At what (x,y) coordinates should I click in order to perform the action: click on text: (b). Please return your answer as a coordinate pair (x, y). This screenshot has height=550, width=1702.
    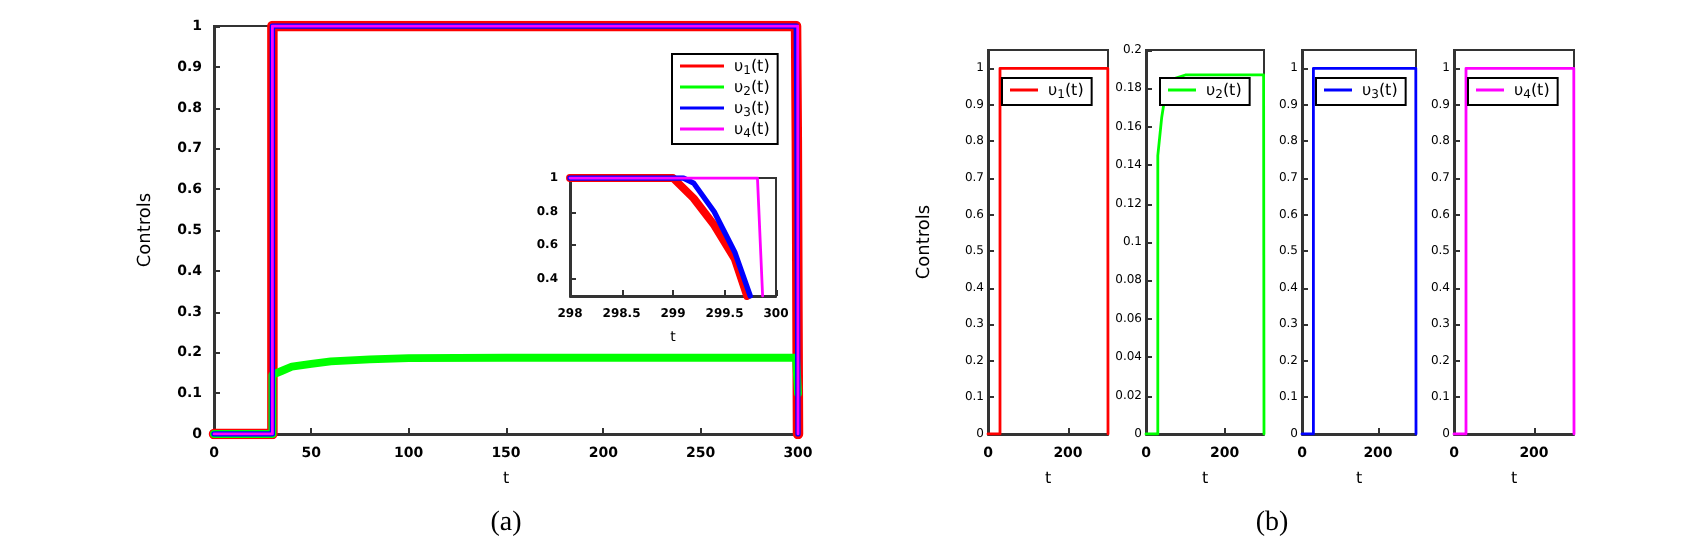
    Looking at the image, I should click on (1272, 524).